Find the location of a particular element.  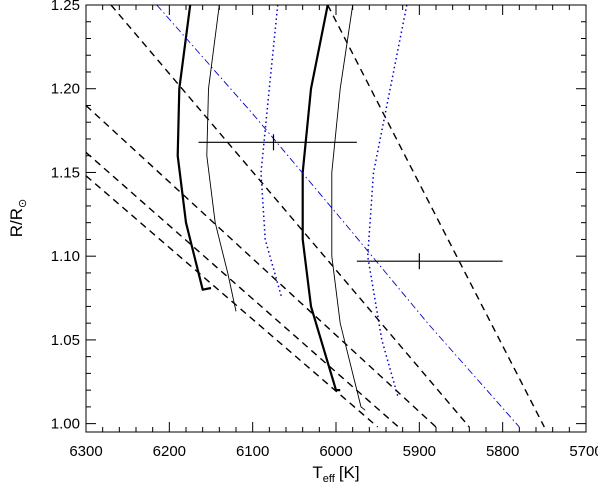

x-tick-label-6200: 6200 is located at coordinates (169, 451).